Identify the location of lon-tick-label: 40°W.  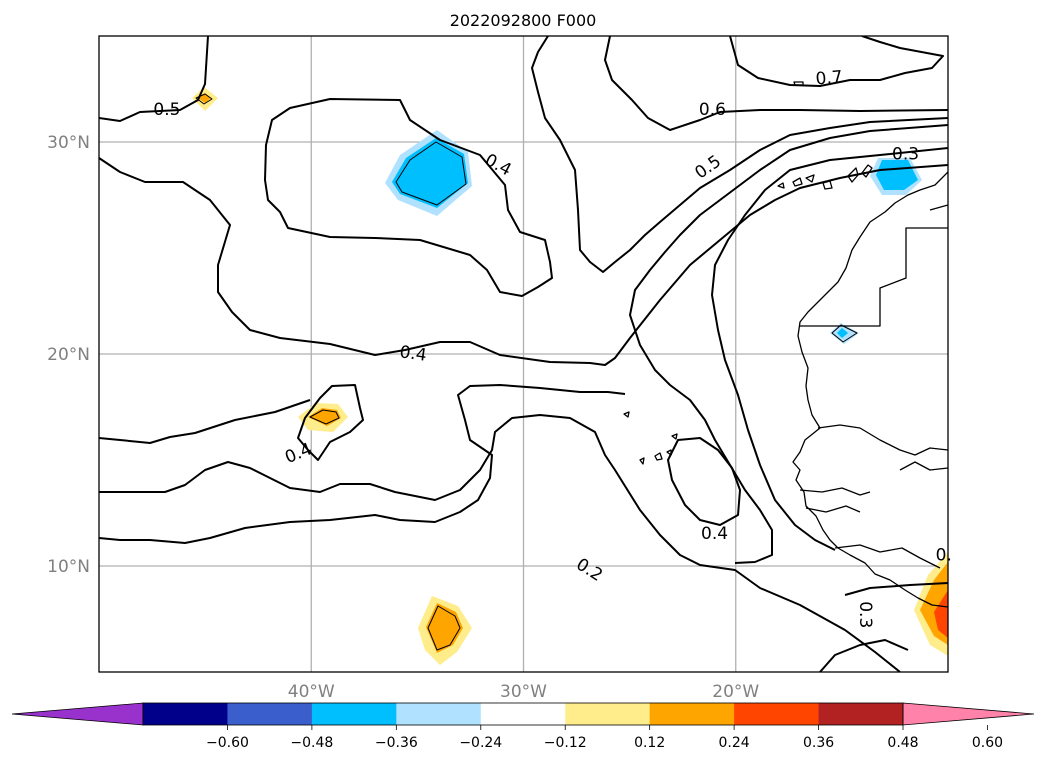
(311, 692).